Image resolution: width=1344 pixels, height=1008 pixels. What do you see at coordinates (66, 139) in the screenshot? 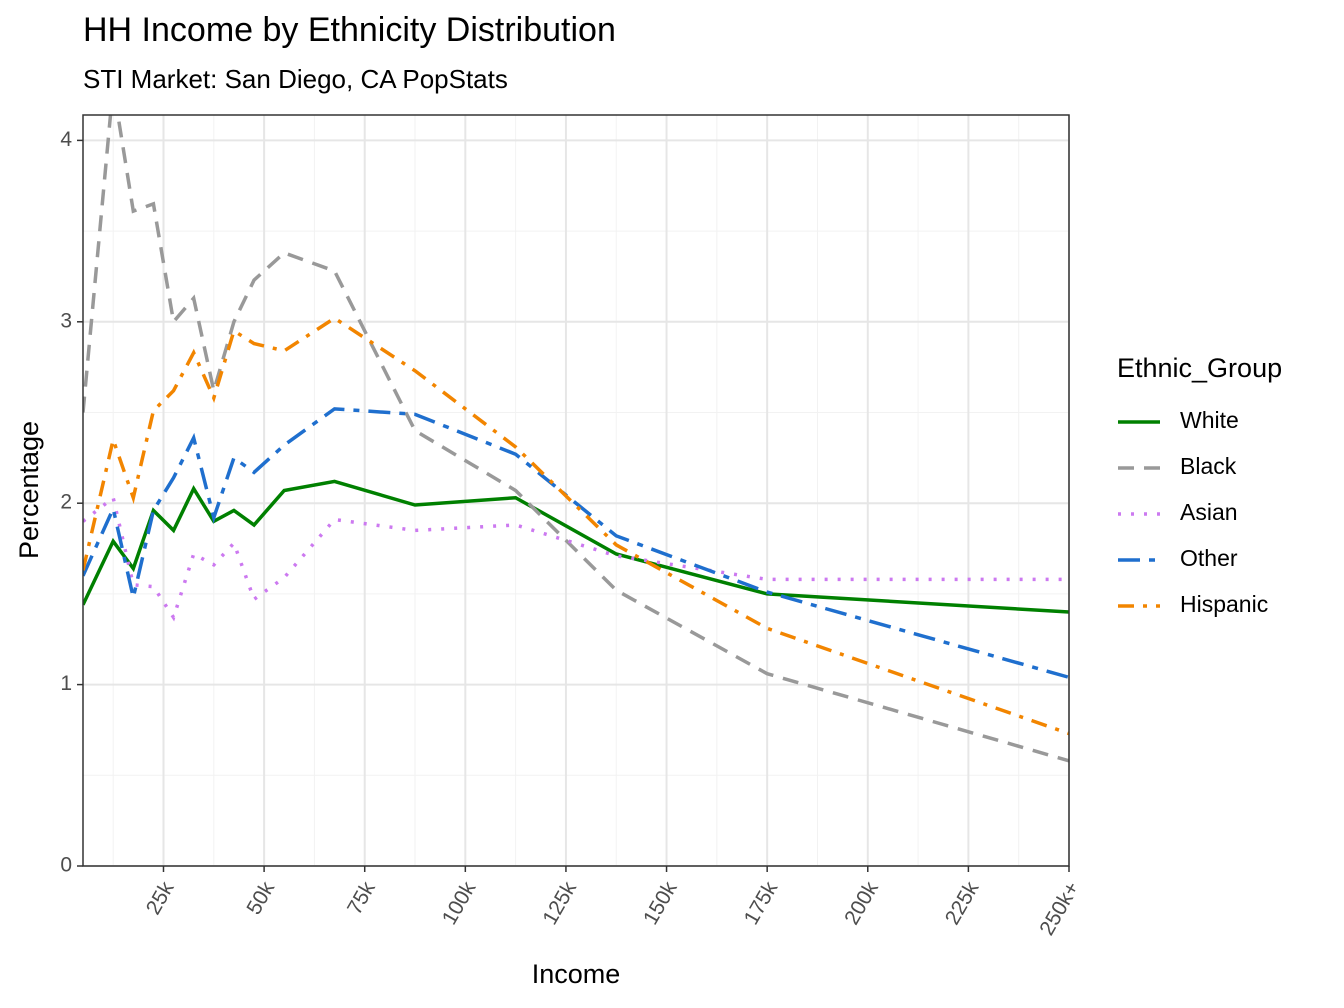
I see `y-tick-label: 4` at bounding box center [66, 139].